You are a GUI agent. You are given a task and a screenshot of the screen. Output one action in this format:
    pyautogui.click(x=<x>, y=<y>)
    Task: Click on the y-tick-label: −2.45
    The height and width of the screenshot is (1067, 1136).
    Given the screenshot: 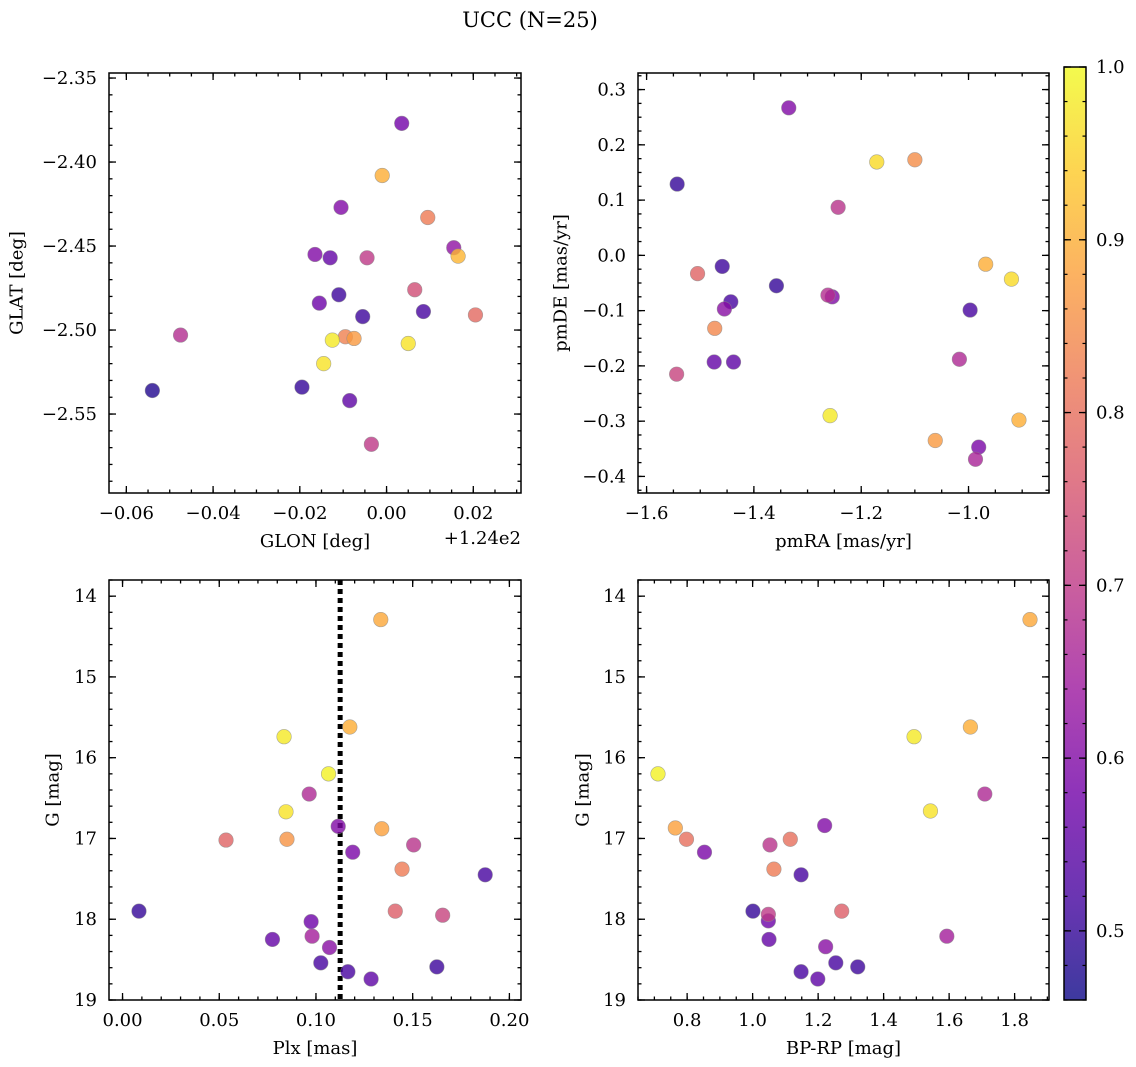 What is the action you would take?
    pyautogui.click(x=69, y=246)
    